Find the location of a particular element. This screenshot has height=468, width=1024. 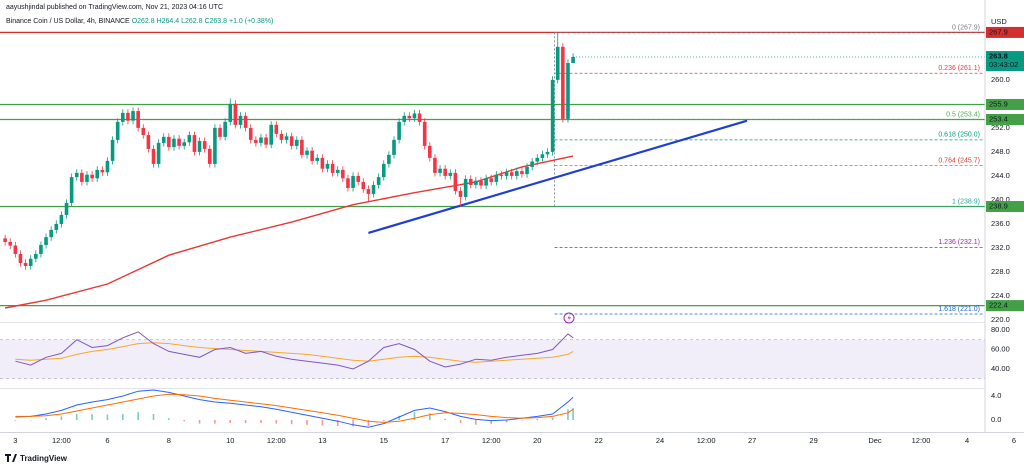

trend-line is located at coordinates (558, 176).